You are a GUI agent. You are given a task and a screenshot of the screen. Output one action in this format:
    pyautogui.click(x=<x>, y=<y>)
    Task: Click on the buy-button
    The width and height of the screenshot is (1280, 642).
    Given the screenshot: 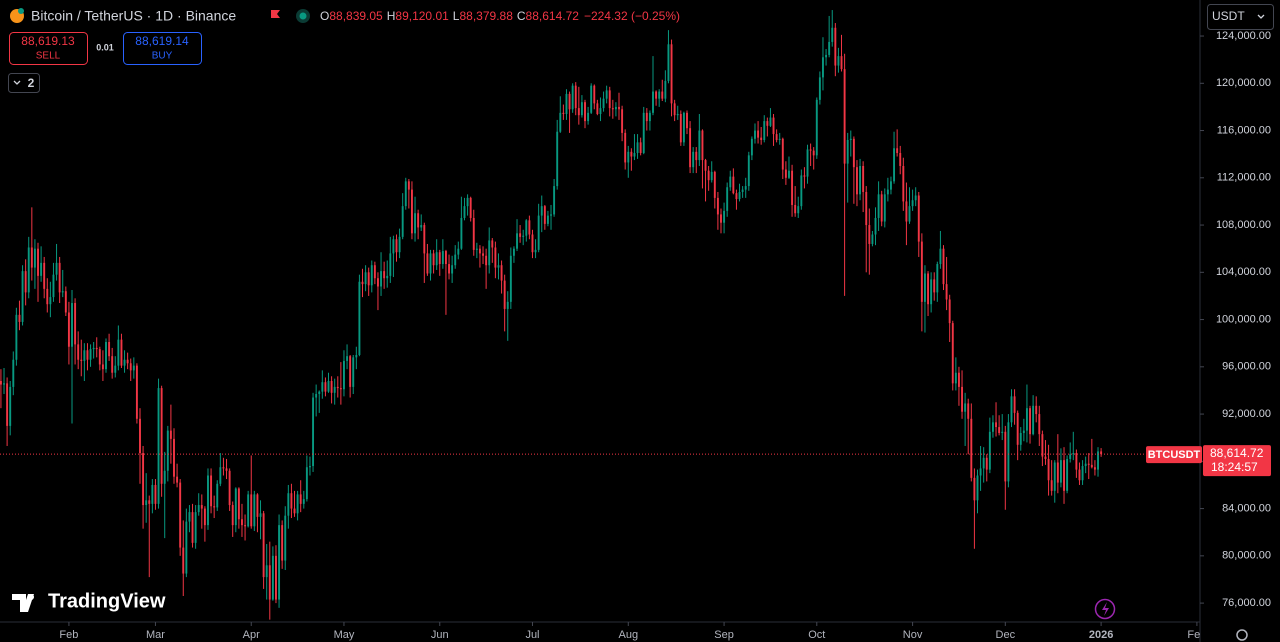 What is the action you would take?
    pyautogui.click(x=162, y=48)
    